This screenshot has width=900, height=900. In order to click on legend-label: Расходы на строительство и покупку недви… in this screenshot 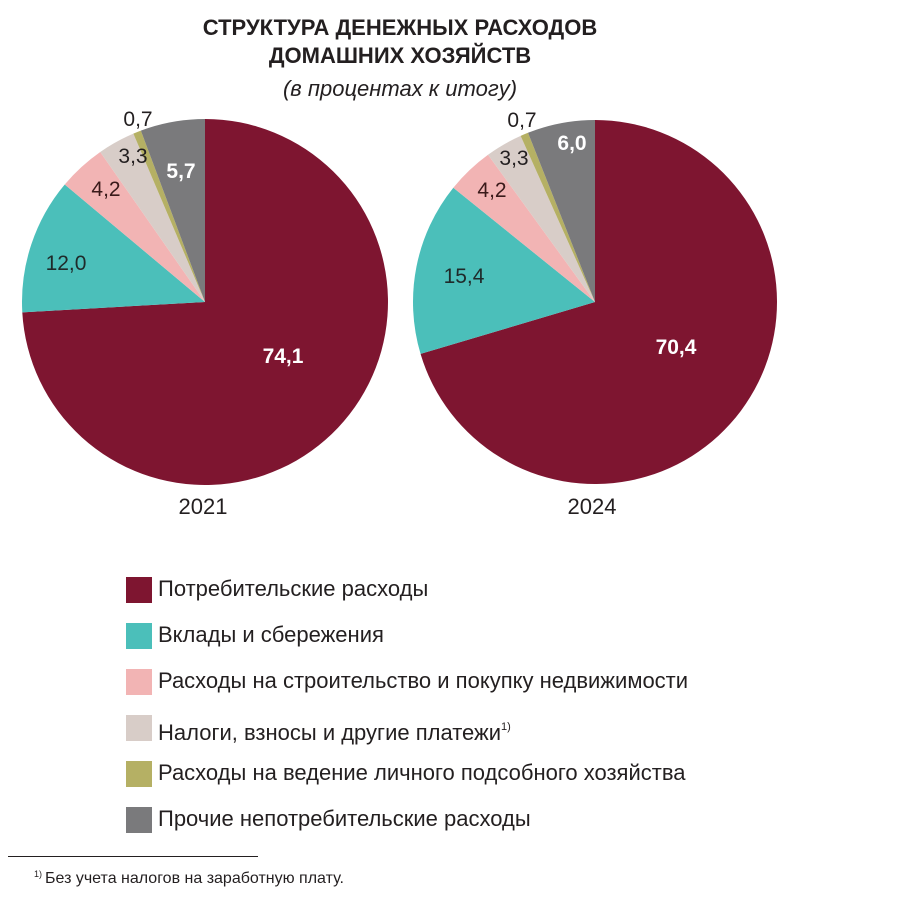, I will do `click(423, 680)`.